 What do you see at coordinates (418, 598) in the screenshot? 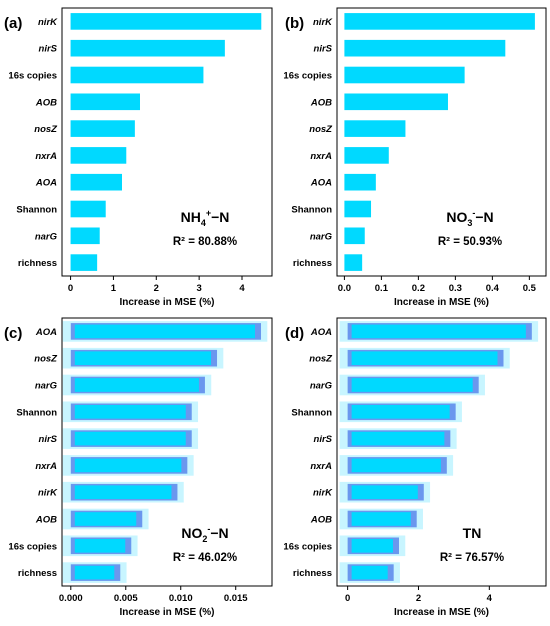
I see `x-tick-label: 2` at bounding box center [418, 598].